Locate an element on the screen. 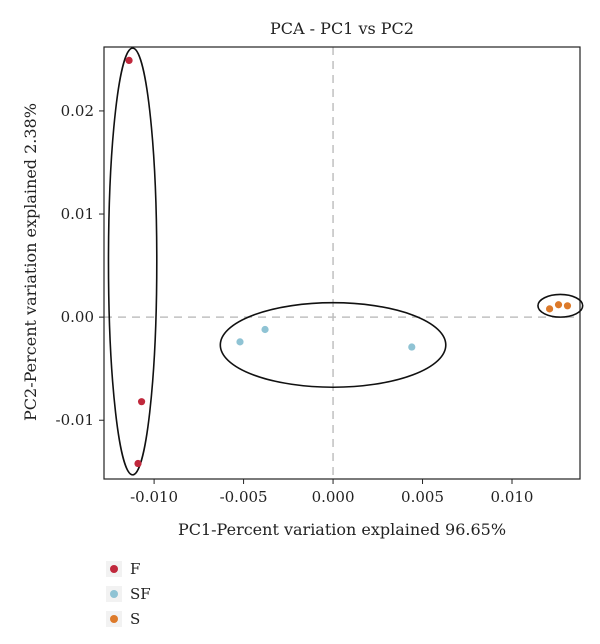  legend-swatch-sf is located at coordinates (114, 593).